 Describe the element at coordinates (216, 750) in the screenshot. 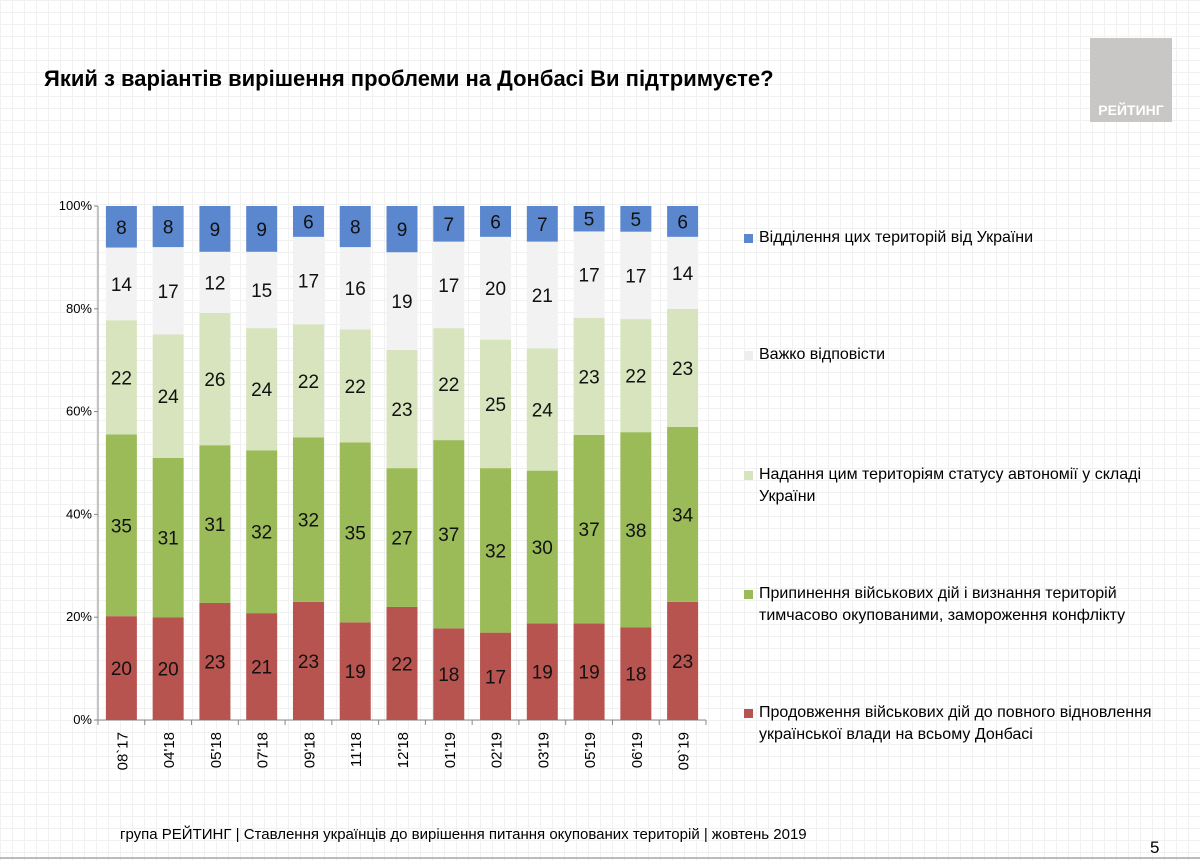

I see `x-tick-label: 05'18` at that location.